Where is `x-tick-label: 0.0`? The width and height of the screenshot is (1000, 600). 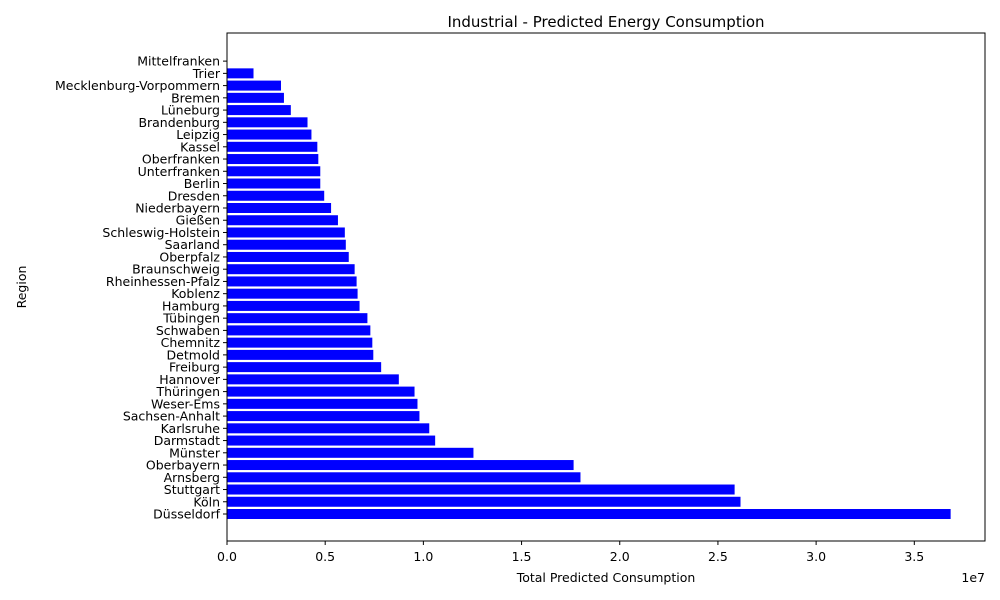 x-tick-label: 0.0 is located at coordinates (227, 556).